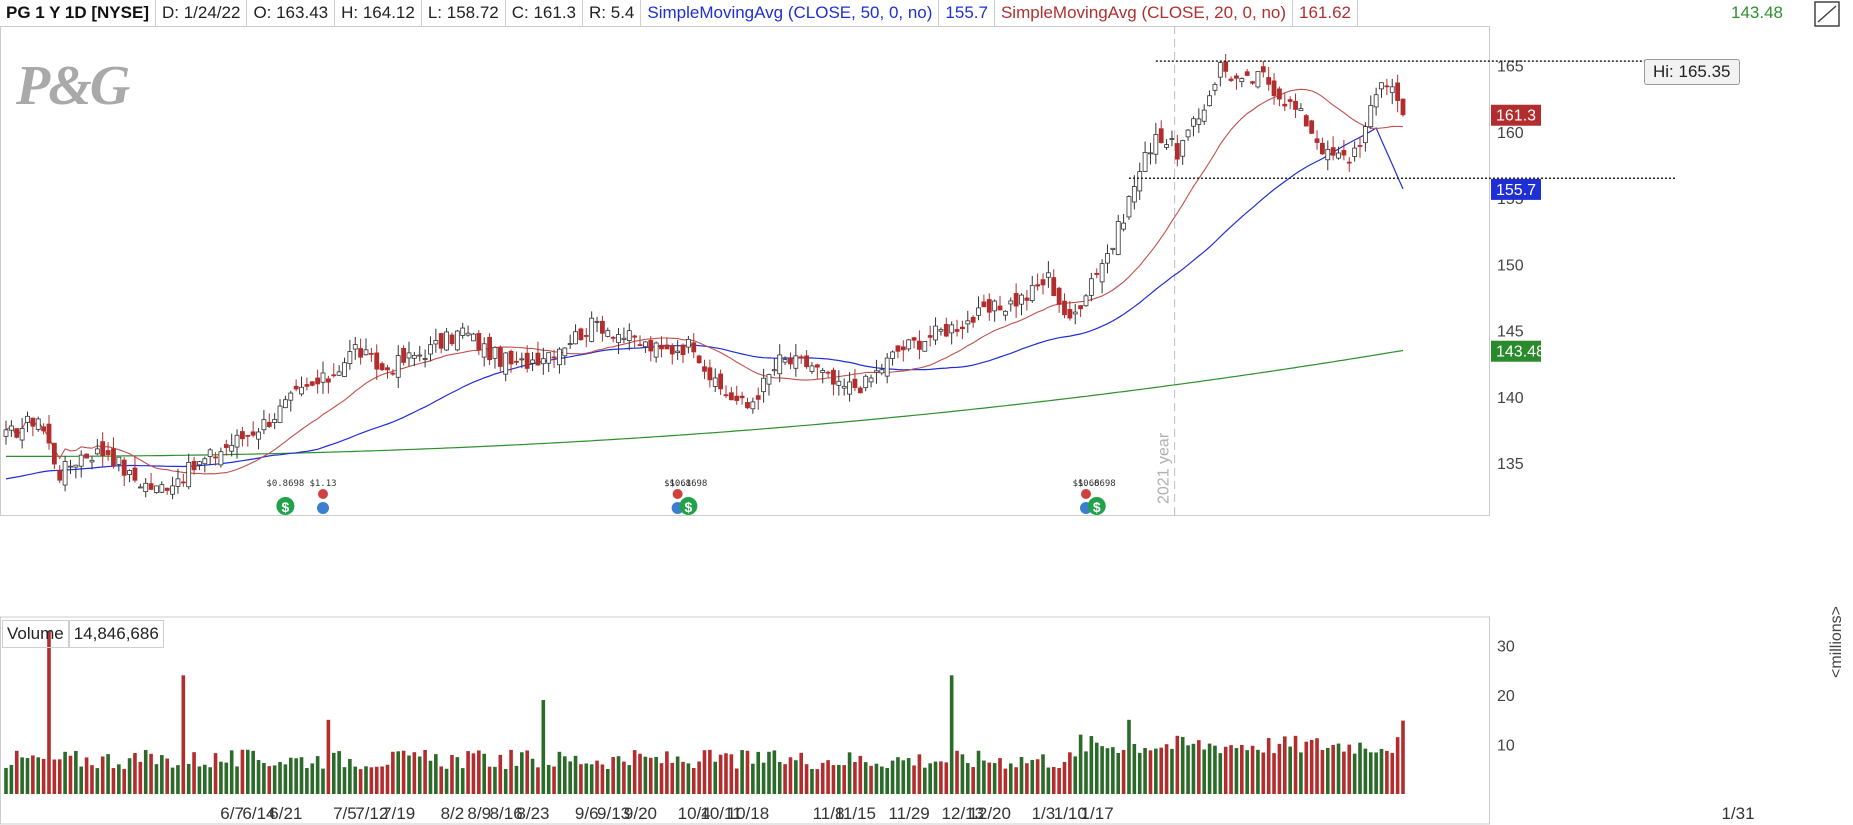 This screenshot has width=1853, height=825. Describe the element at coordinates (855, 813) in the screenshot. I see `x-tick-label: 11/15` at that location.